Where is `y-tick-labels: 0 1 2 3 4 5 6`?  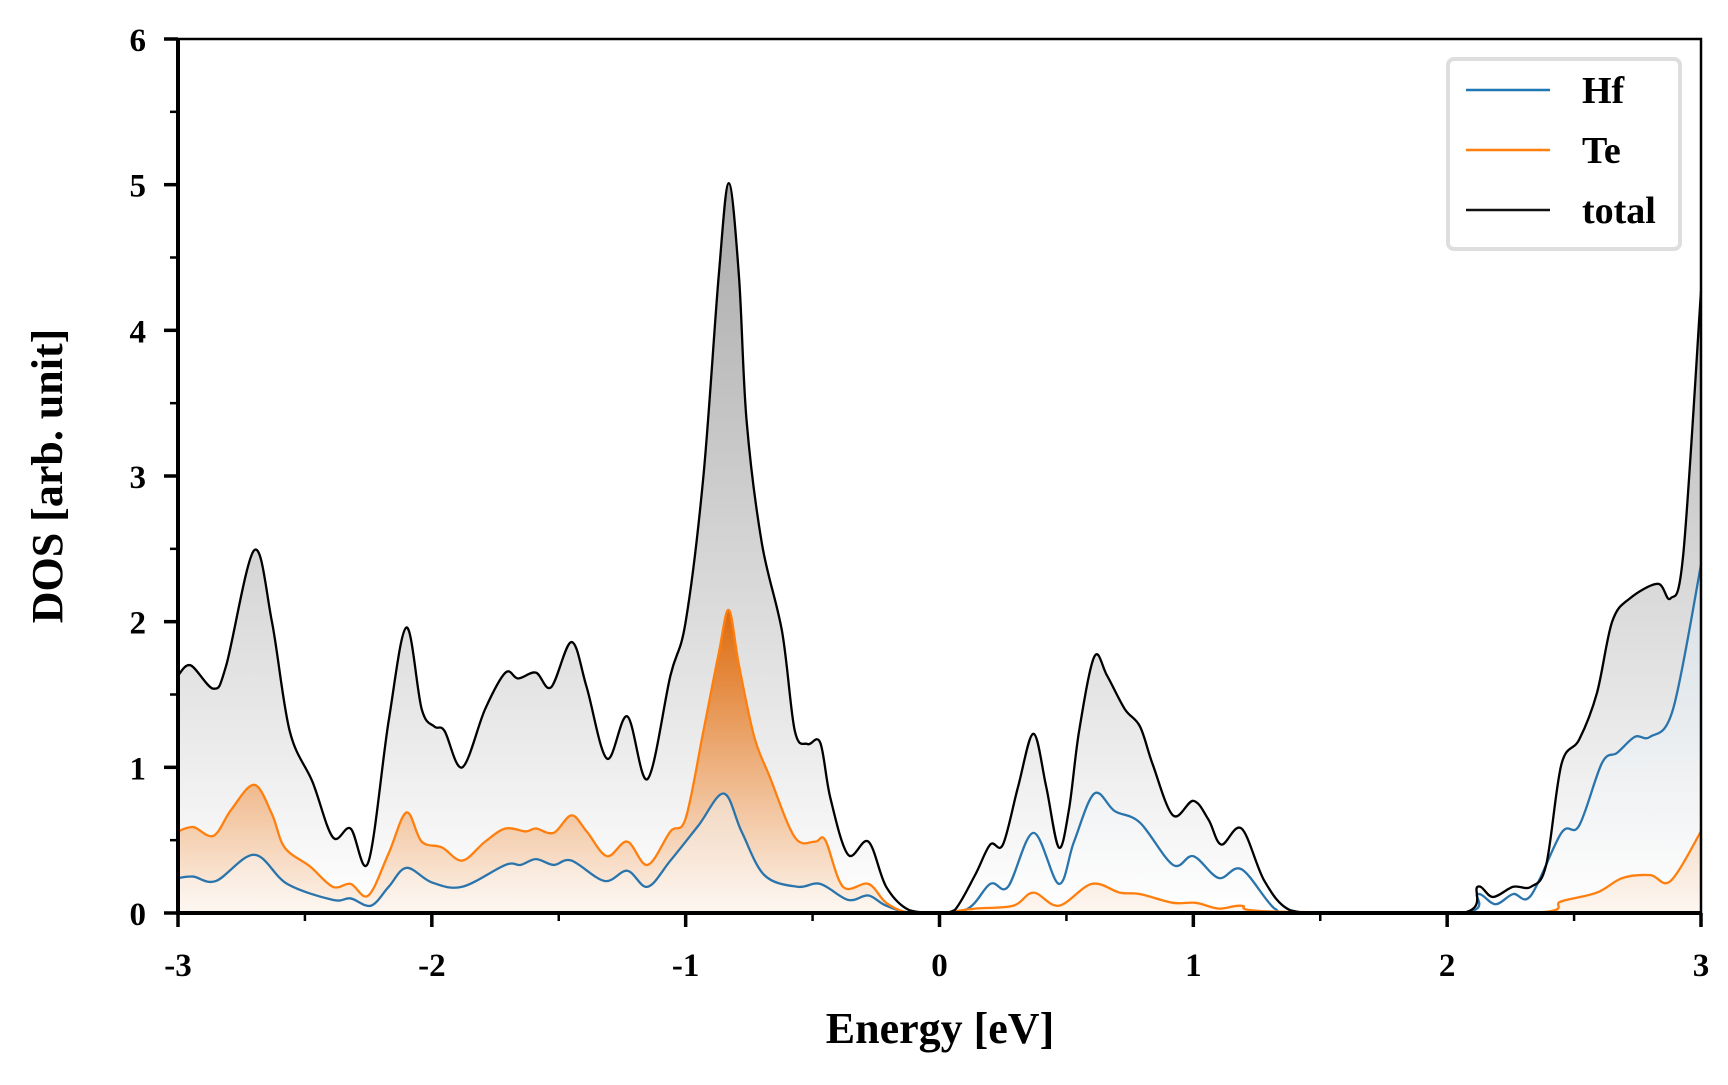 y-tick-labels: 0 1 2 3 4 5 6 is located at coordinates (138, 478).